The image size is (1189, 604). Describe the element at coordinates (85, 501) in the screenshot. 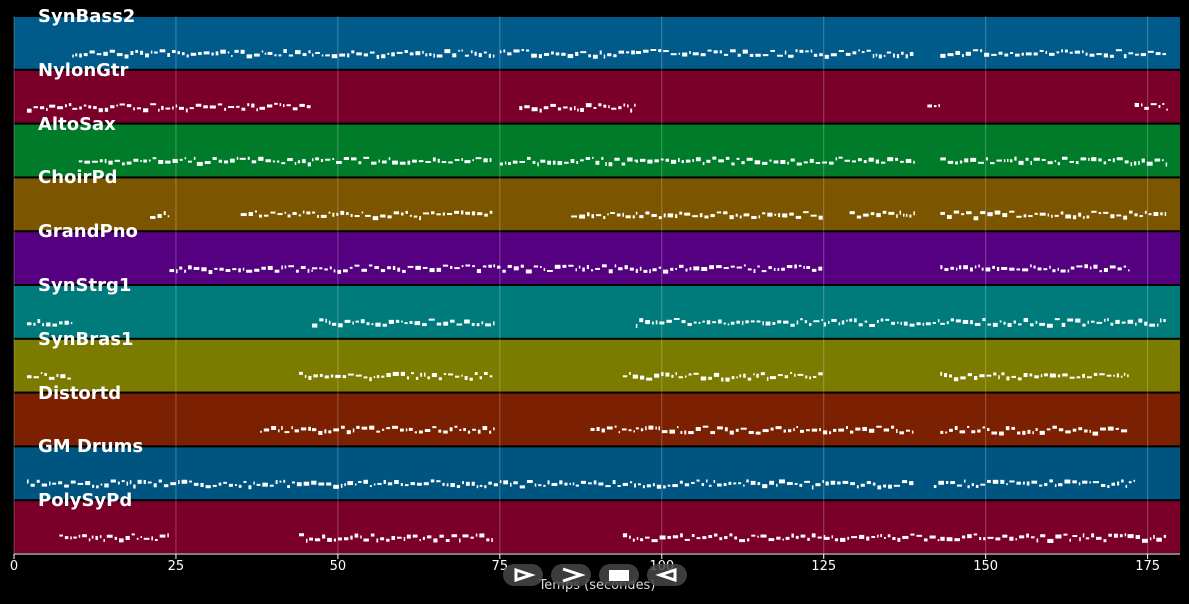

I see `track-label: PolySyPd` at that location.